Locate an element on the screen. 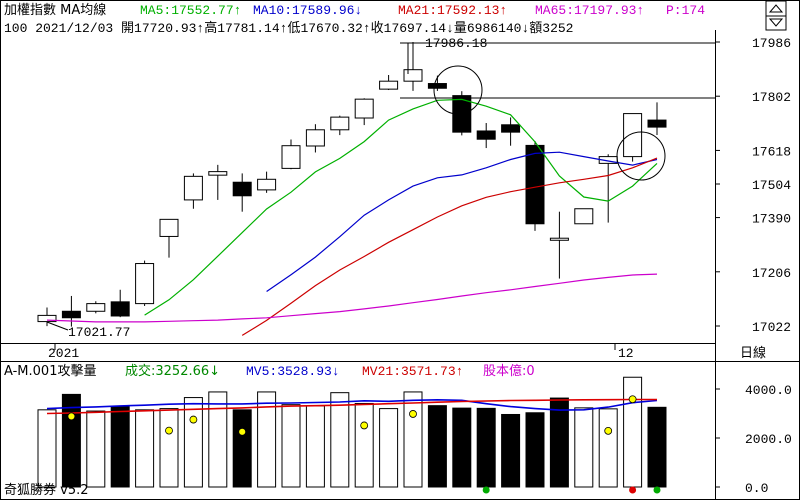 This screenshot has width=800, height=500. period-label: 日線 is located at coordinates (753, 353).